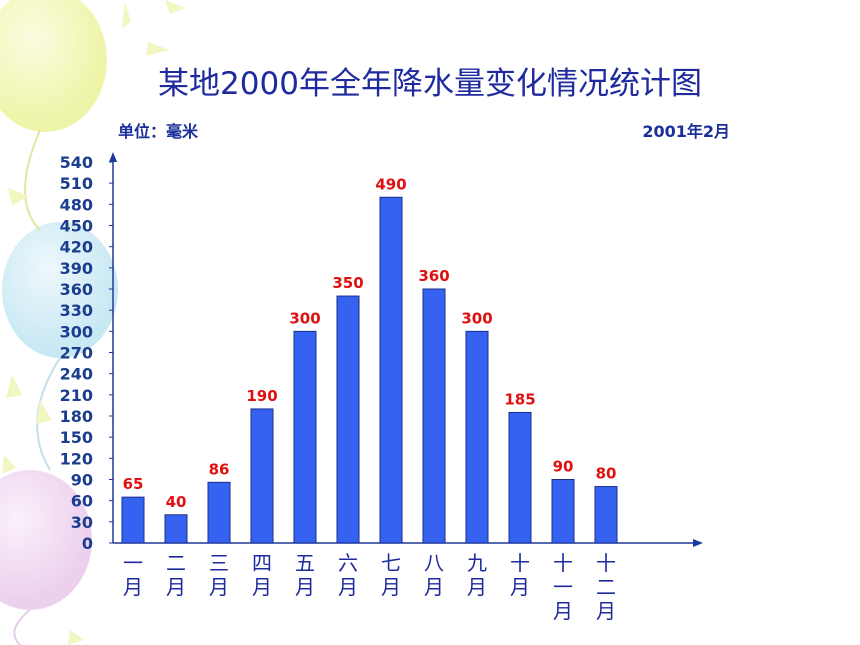  I want to click on unit-label: 单位：毫米, so click(158, 131).